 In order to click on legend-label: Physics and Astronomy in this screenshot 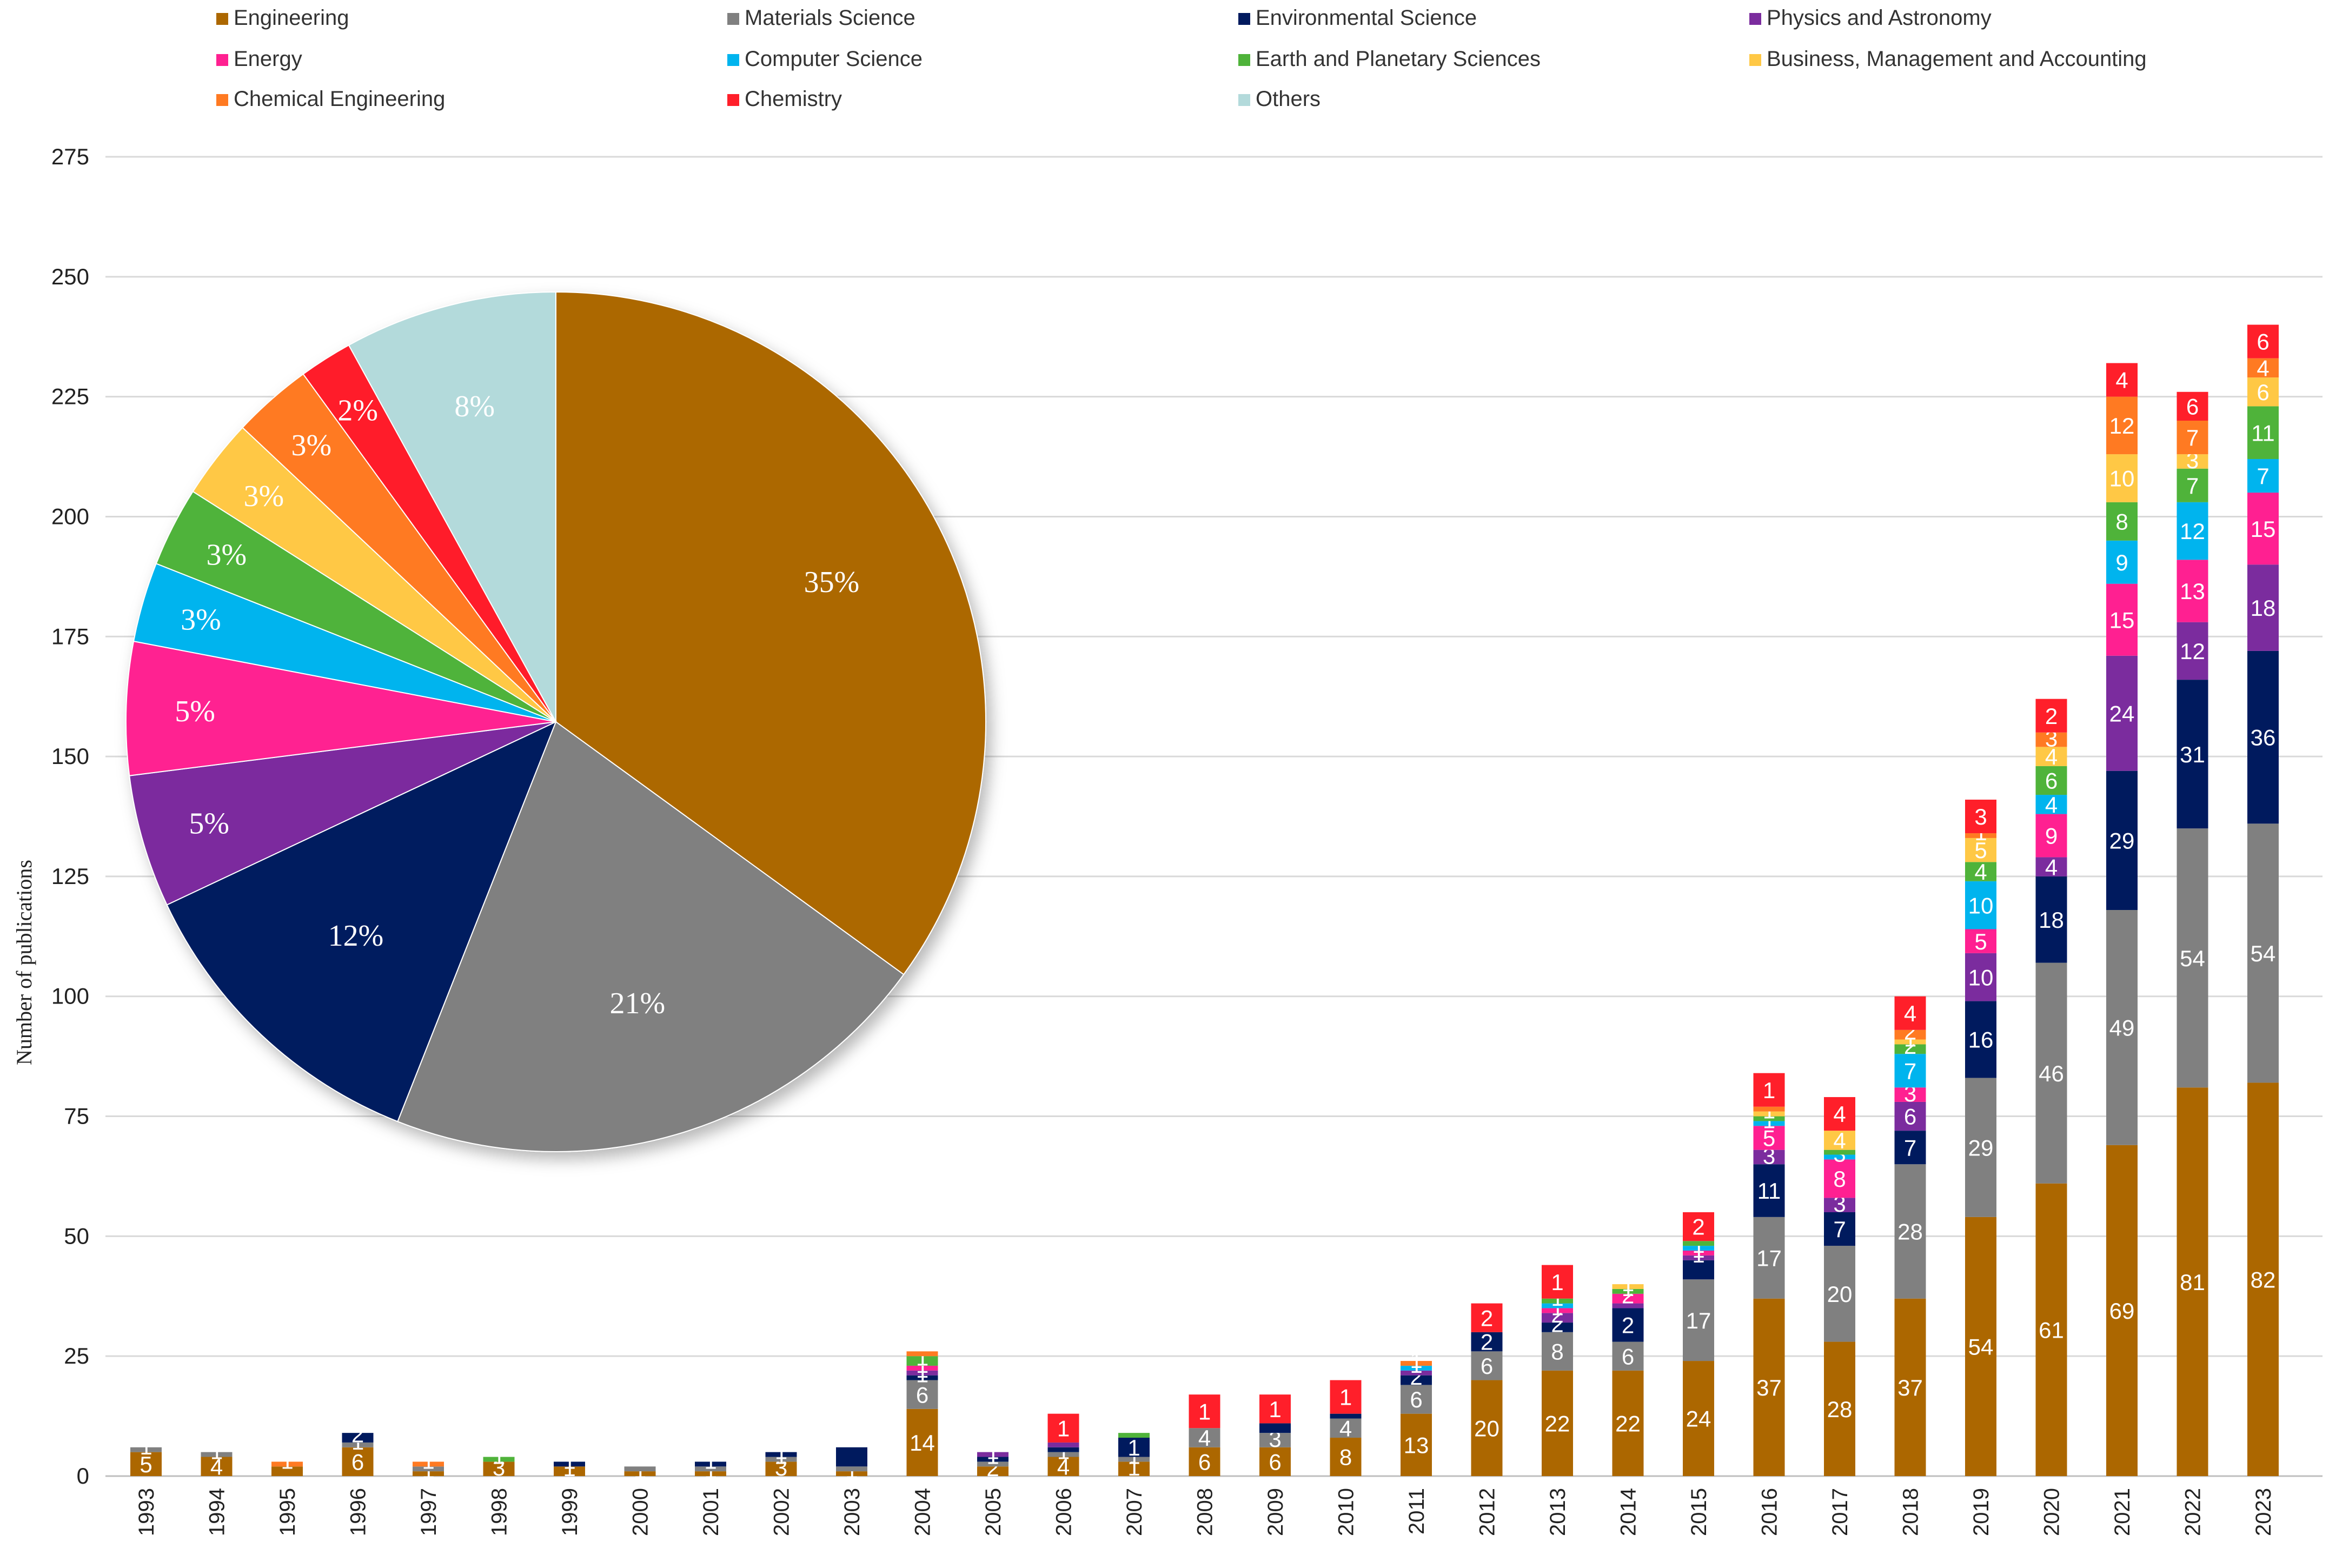, I will do `click(1879, 18)`.